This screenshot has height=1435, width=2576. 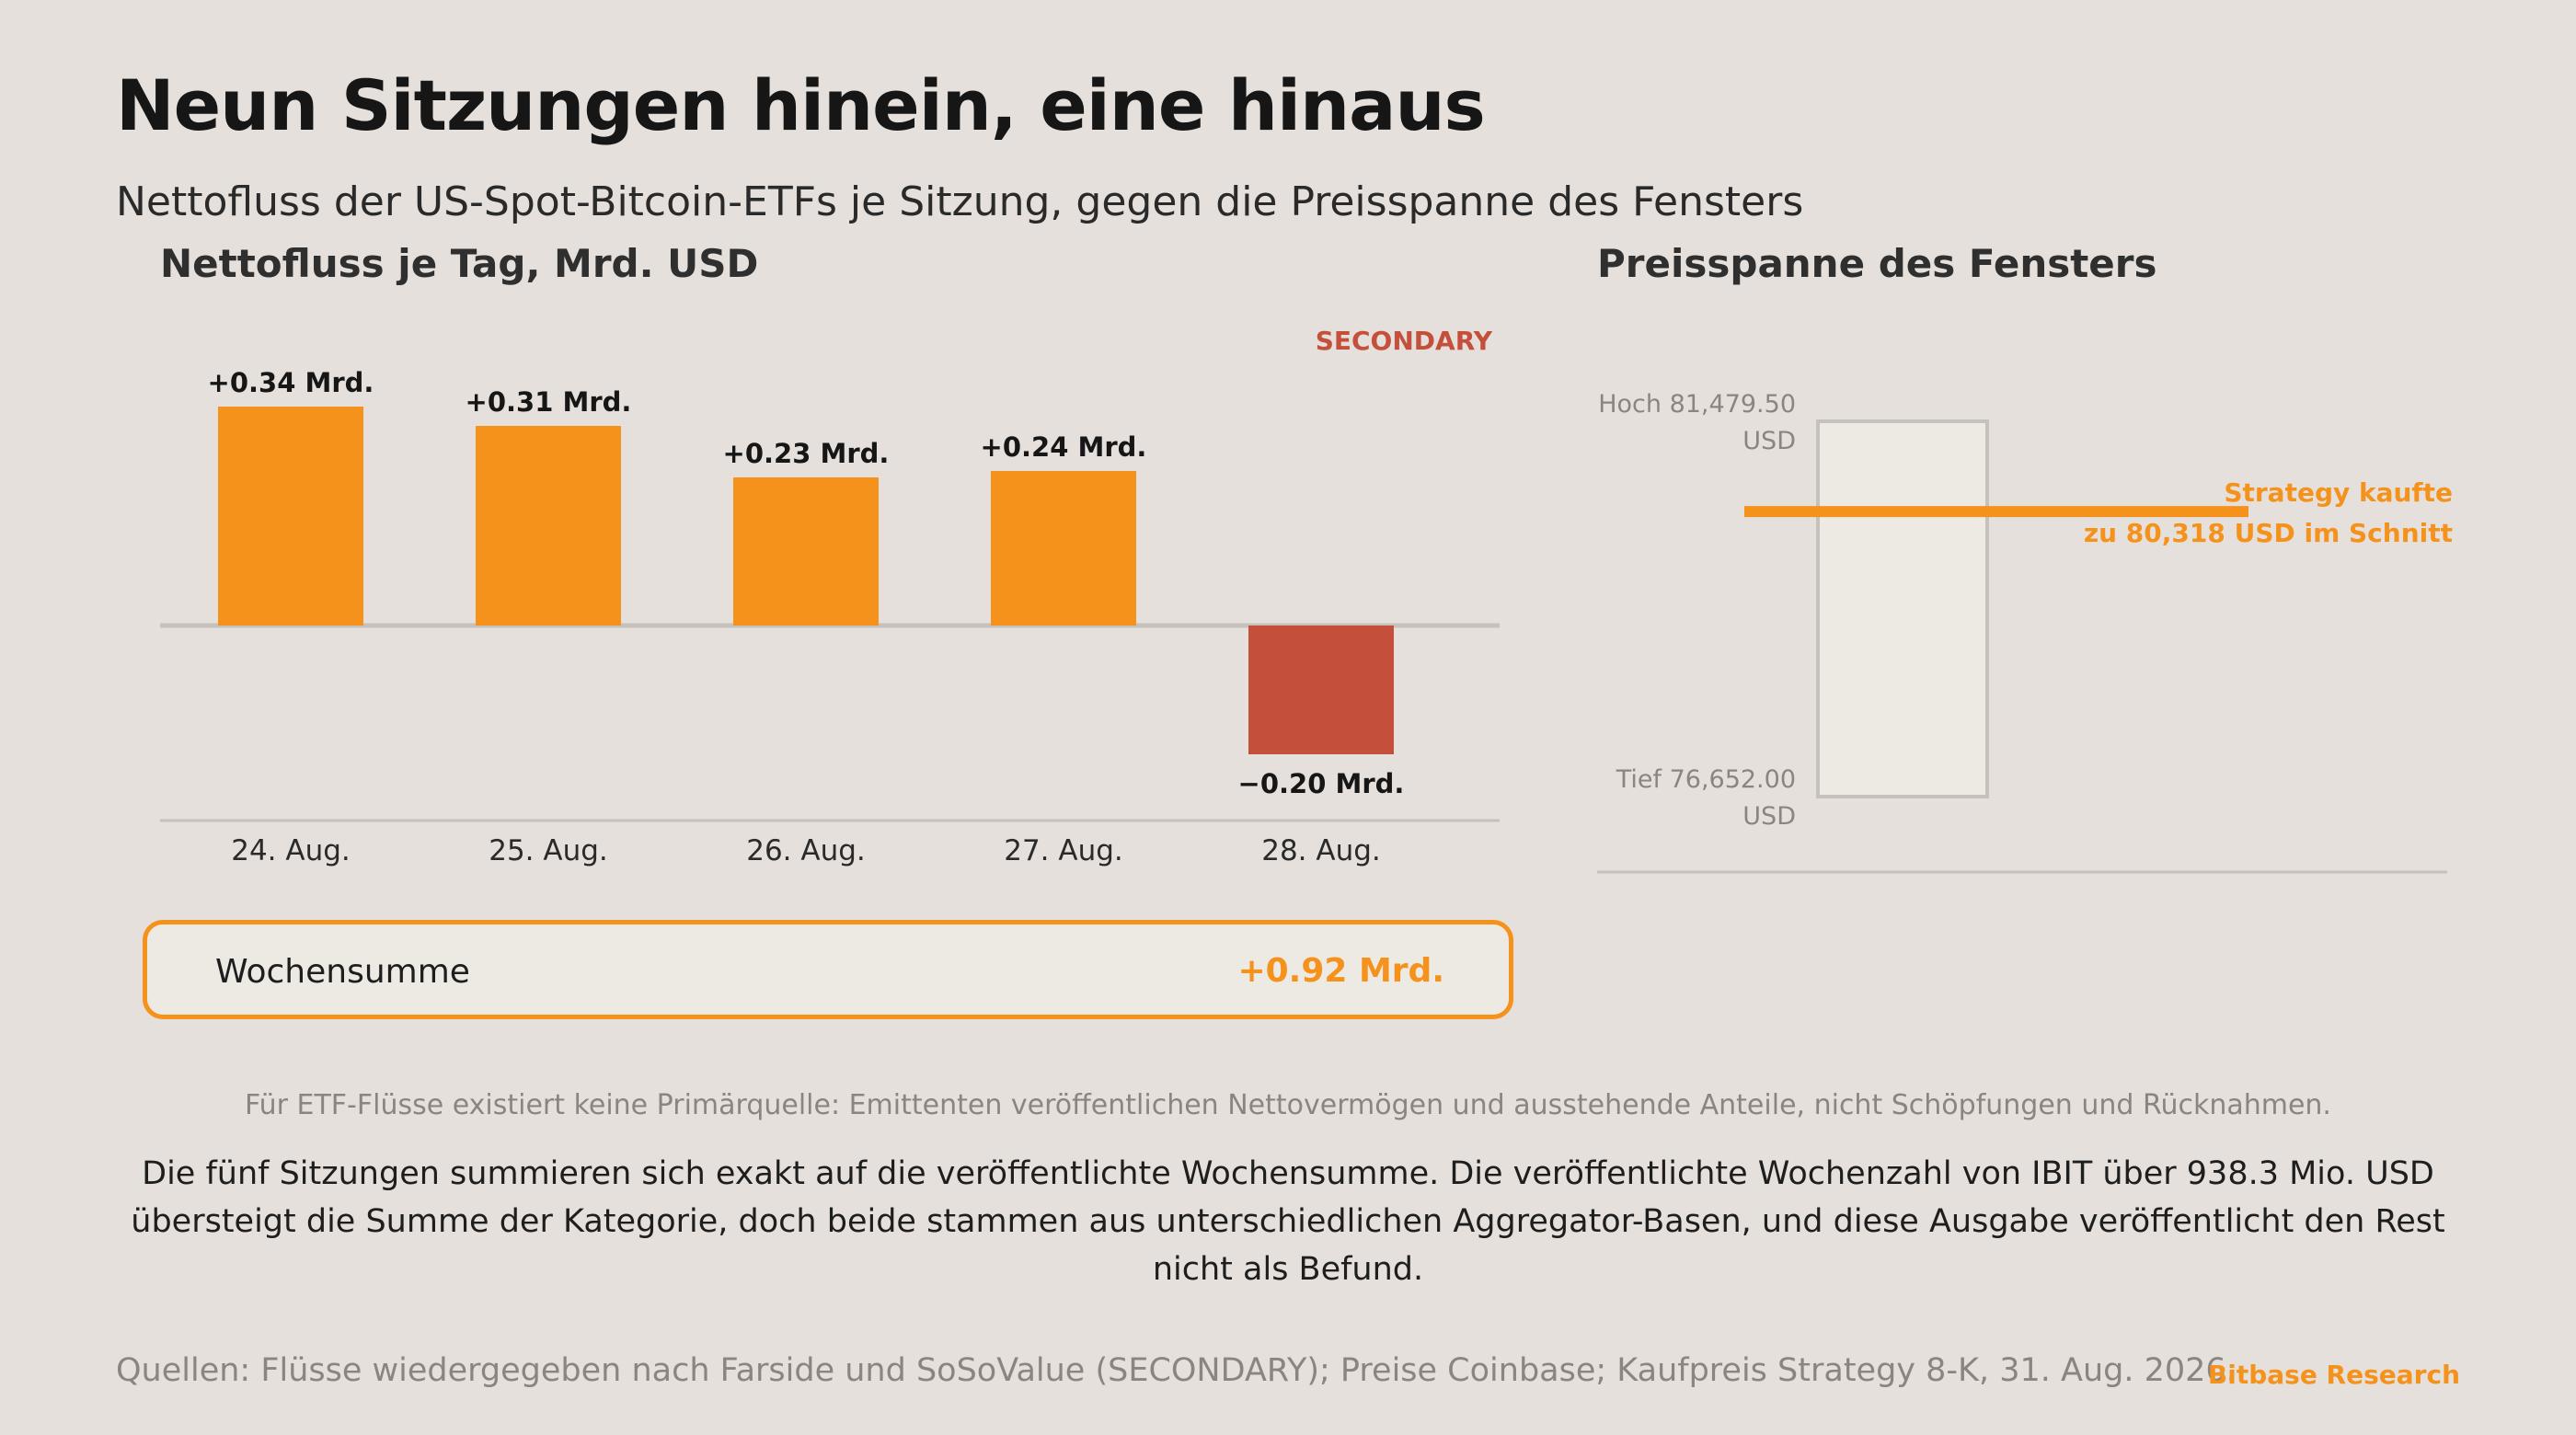 What do you see at coordinates (1877, 263) in the screenshot?
I see `range-chart-title: Preisspanne des Fensters` at bounding box center [1877, 263].